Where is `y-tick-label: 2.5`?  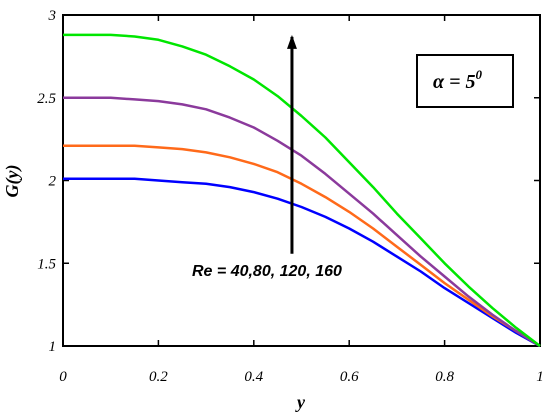
y-tick-label: 2.5 is located at coordinates (46, 99).